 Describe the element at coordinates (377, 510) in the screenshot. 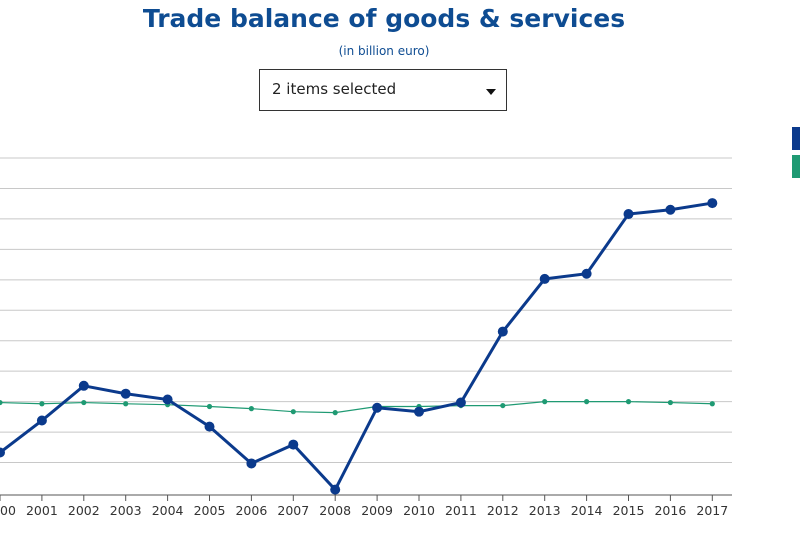

I see `x-tick-label: 2009` at that location.